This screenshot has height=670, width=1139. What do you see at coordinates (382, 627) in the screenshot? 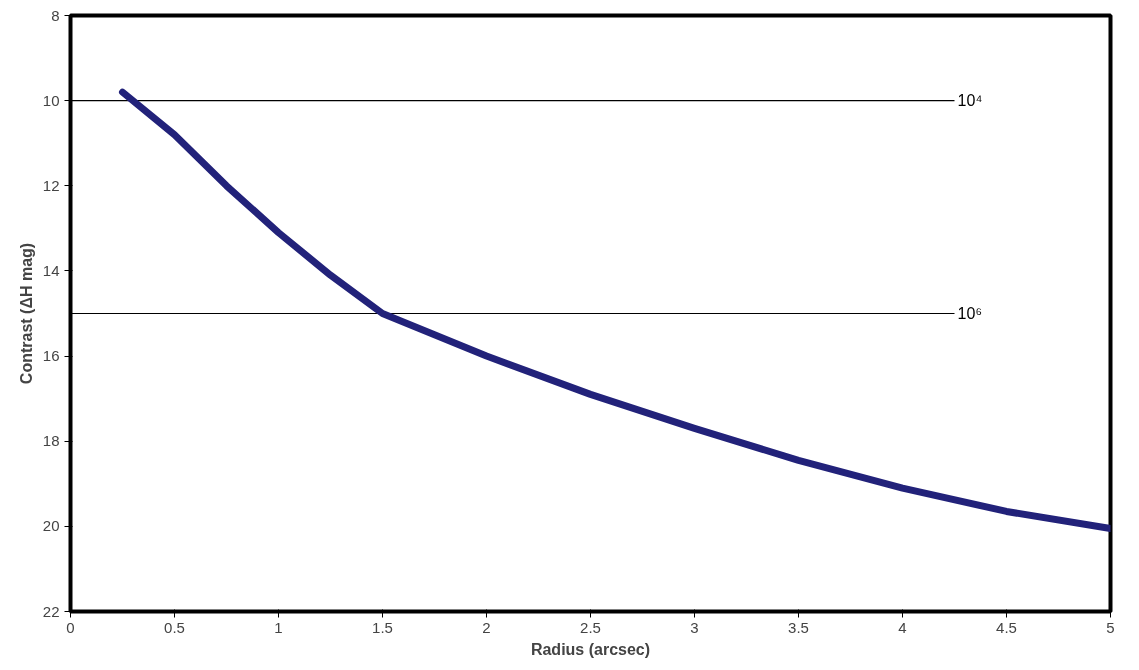
I see `x-tick-label: 1.5` at bounding box center [382, 627].